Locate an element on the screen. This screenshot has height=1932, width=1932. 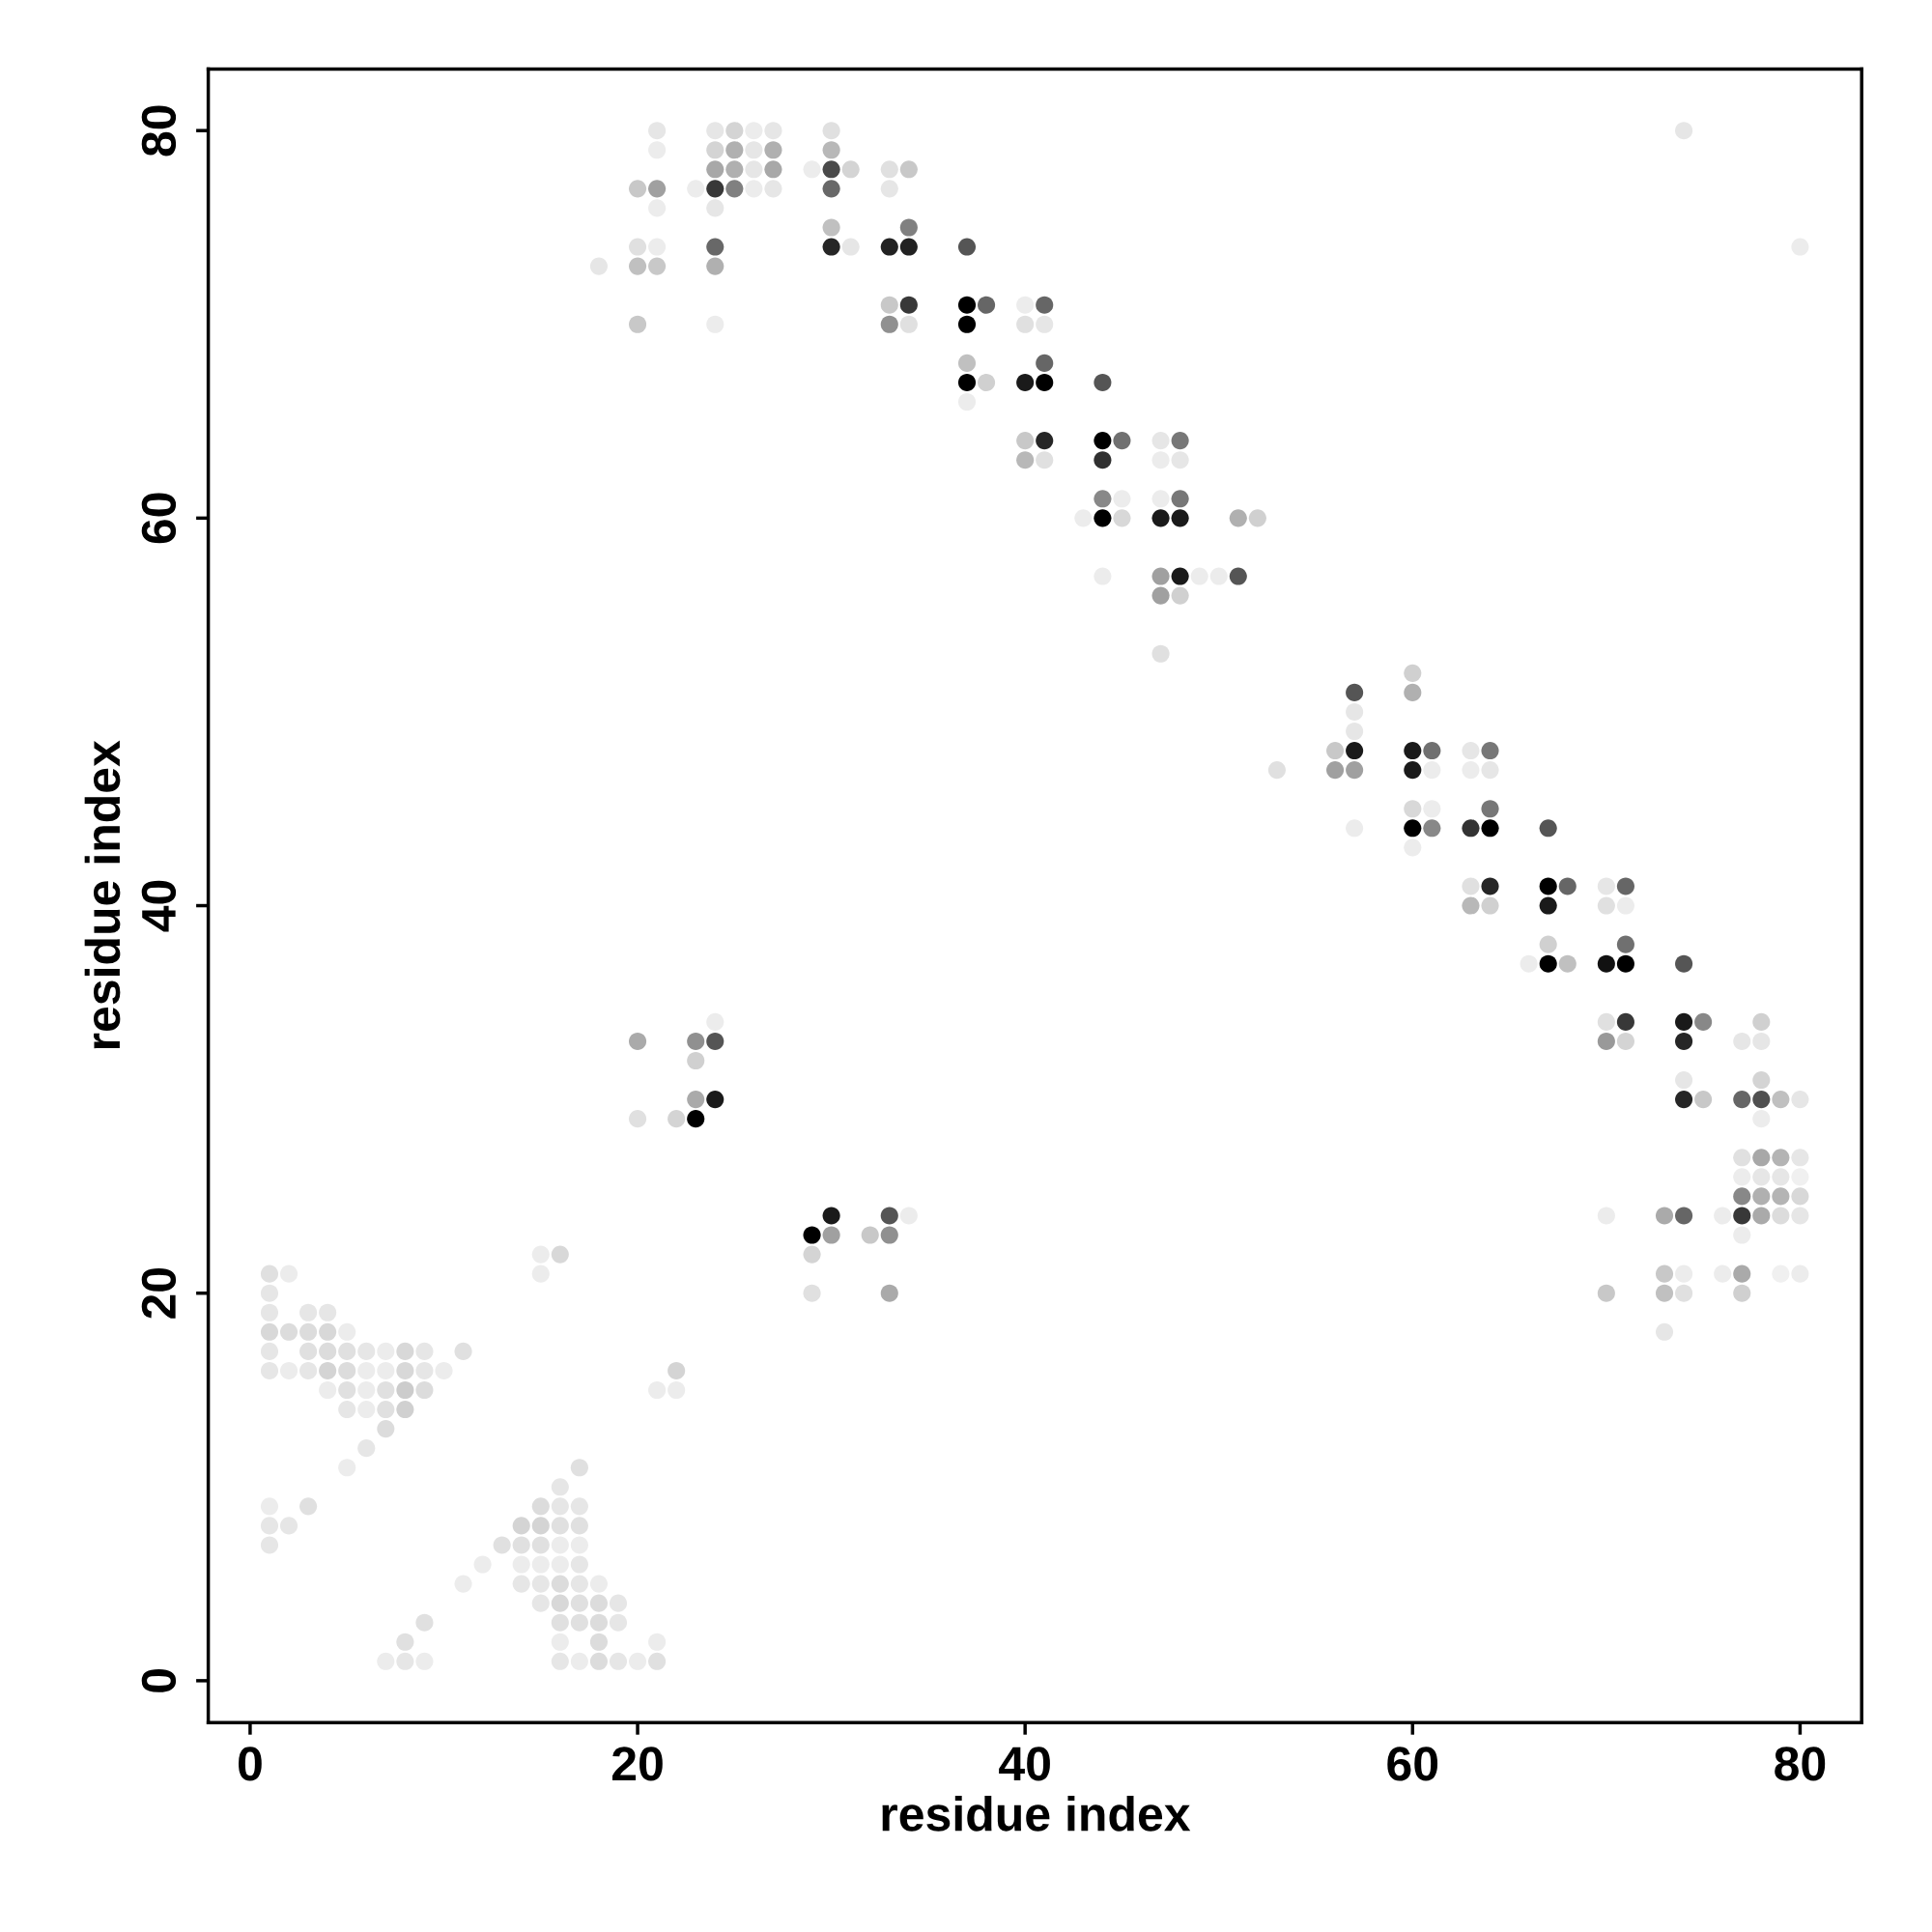
y-tick-label: 20 is located at coordinates (159, 1293).